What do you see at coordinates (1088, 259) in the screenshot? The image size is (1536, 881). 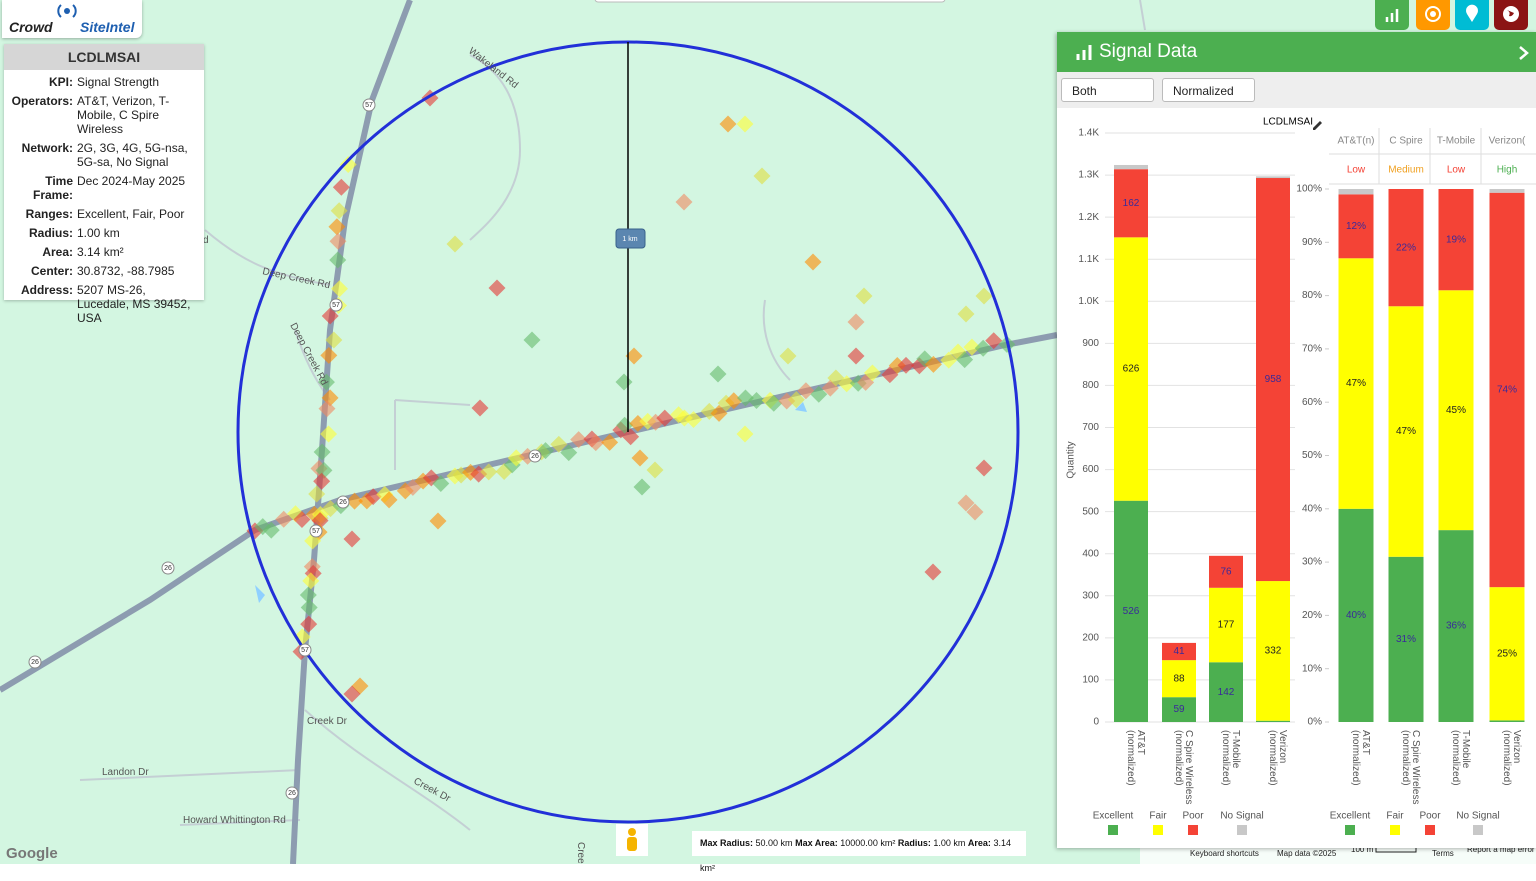 I see `y-tick-label: 1.1K` at bounding box center [1088, 259].